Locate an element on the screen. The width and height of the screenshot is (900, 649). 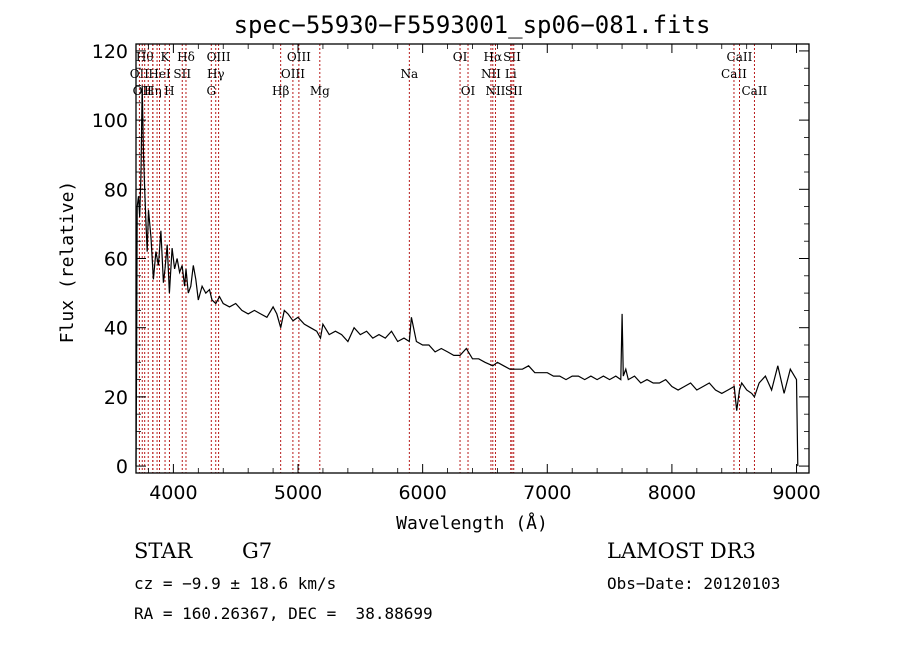
x-tick-label: 6000 is located at coordinates (422, 493).